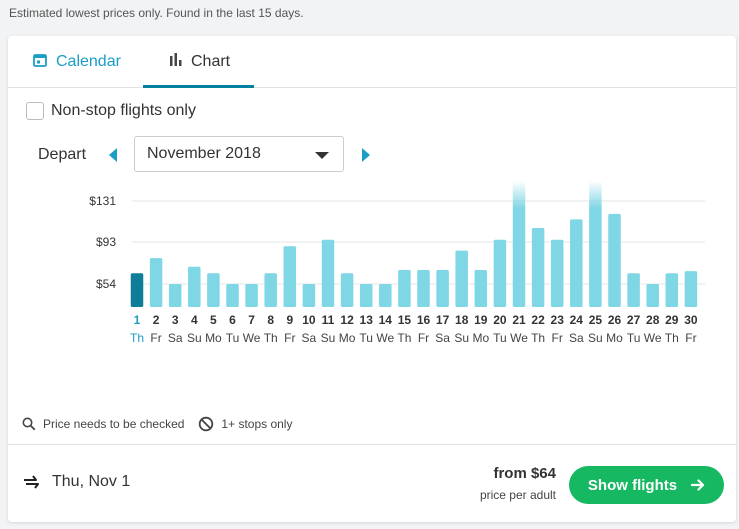 The height and width of the screenshot is (529, 739). I want to click on day-number: 17, so click(443, 320).